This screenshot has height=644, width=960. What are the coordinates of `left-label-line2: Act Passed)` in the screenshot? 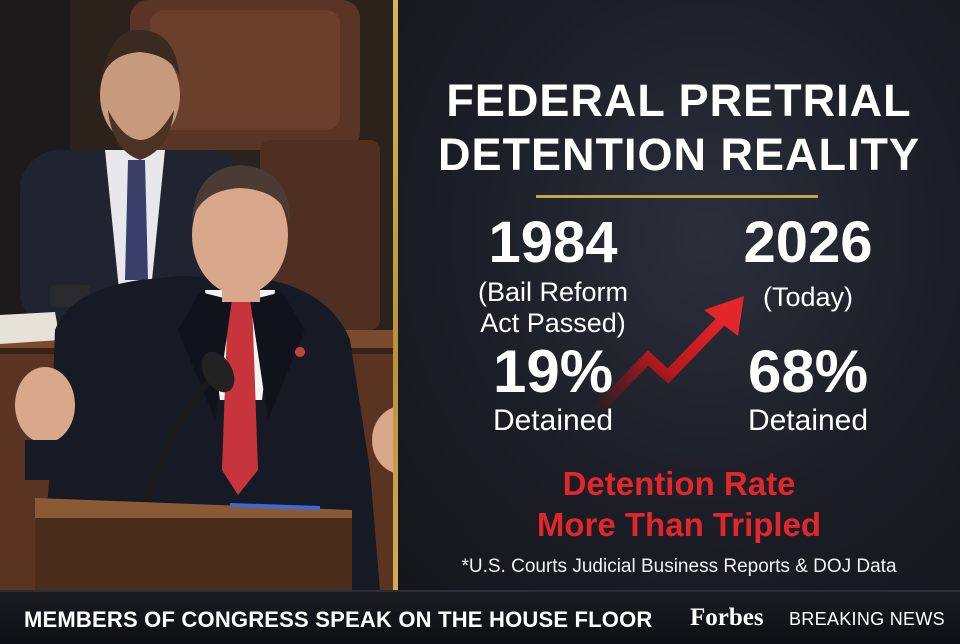 It's located at (553, 323).